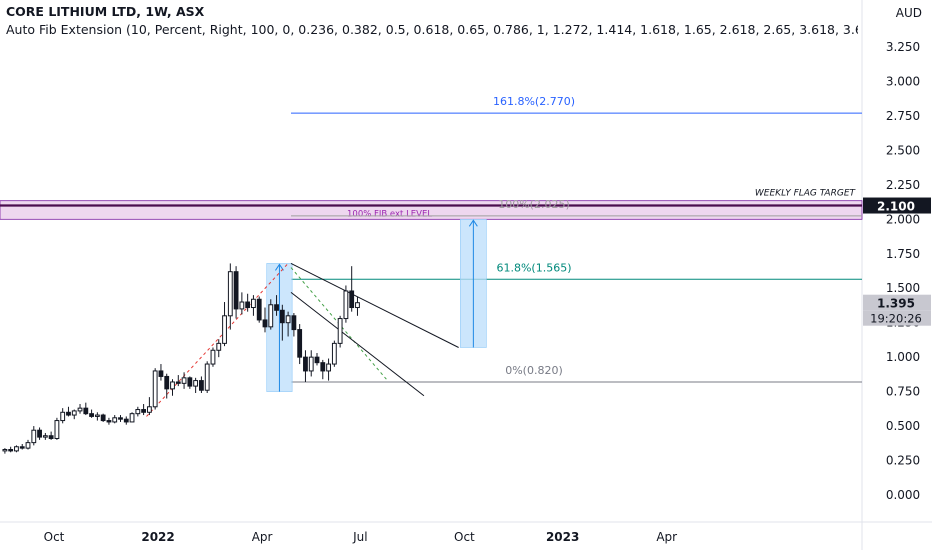 This screenshot has width=932, height=550. I want to click on countdown-tag, so click(897, 318).